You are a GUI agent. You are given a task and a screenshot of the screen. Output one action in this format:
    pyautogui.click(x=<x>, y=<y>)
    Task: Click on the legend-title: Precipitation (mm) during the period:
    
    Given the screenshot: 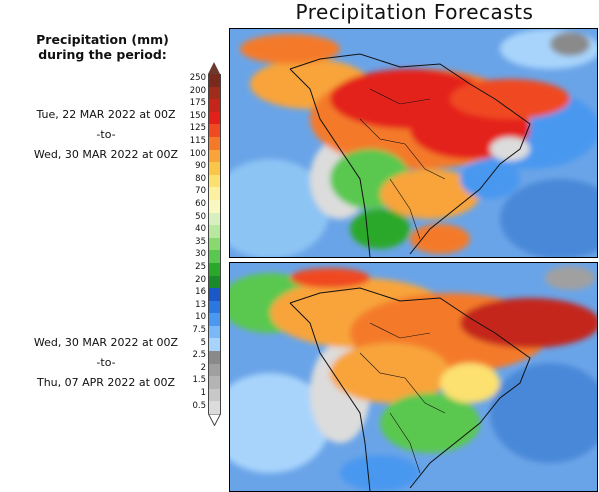 What is the action you would take?
    pyautogui.click(x=102, y=47)
    